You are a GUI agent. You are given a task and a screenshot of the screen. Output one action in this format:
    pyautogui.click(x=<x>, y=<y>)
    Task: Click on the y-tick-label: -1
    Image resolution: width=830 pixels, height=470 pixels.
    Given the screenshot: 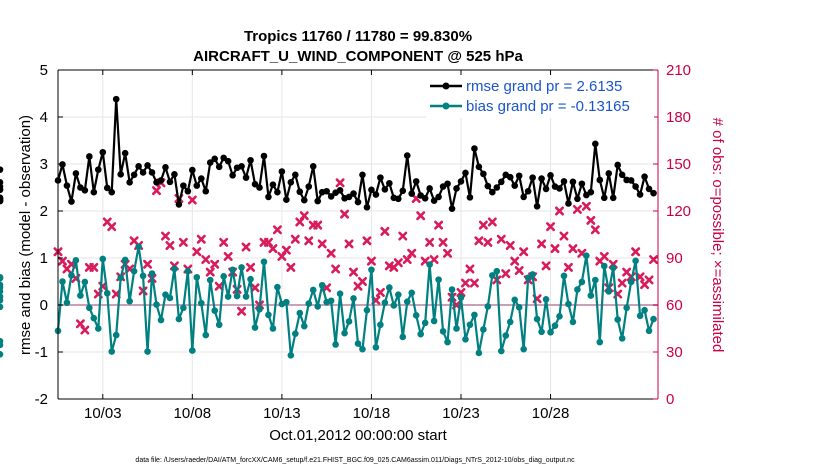 What is the action you would take?
    pyautogui.click(x=41, y=352)
    